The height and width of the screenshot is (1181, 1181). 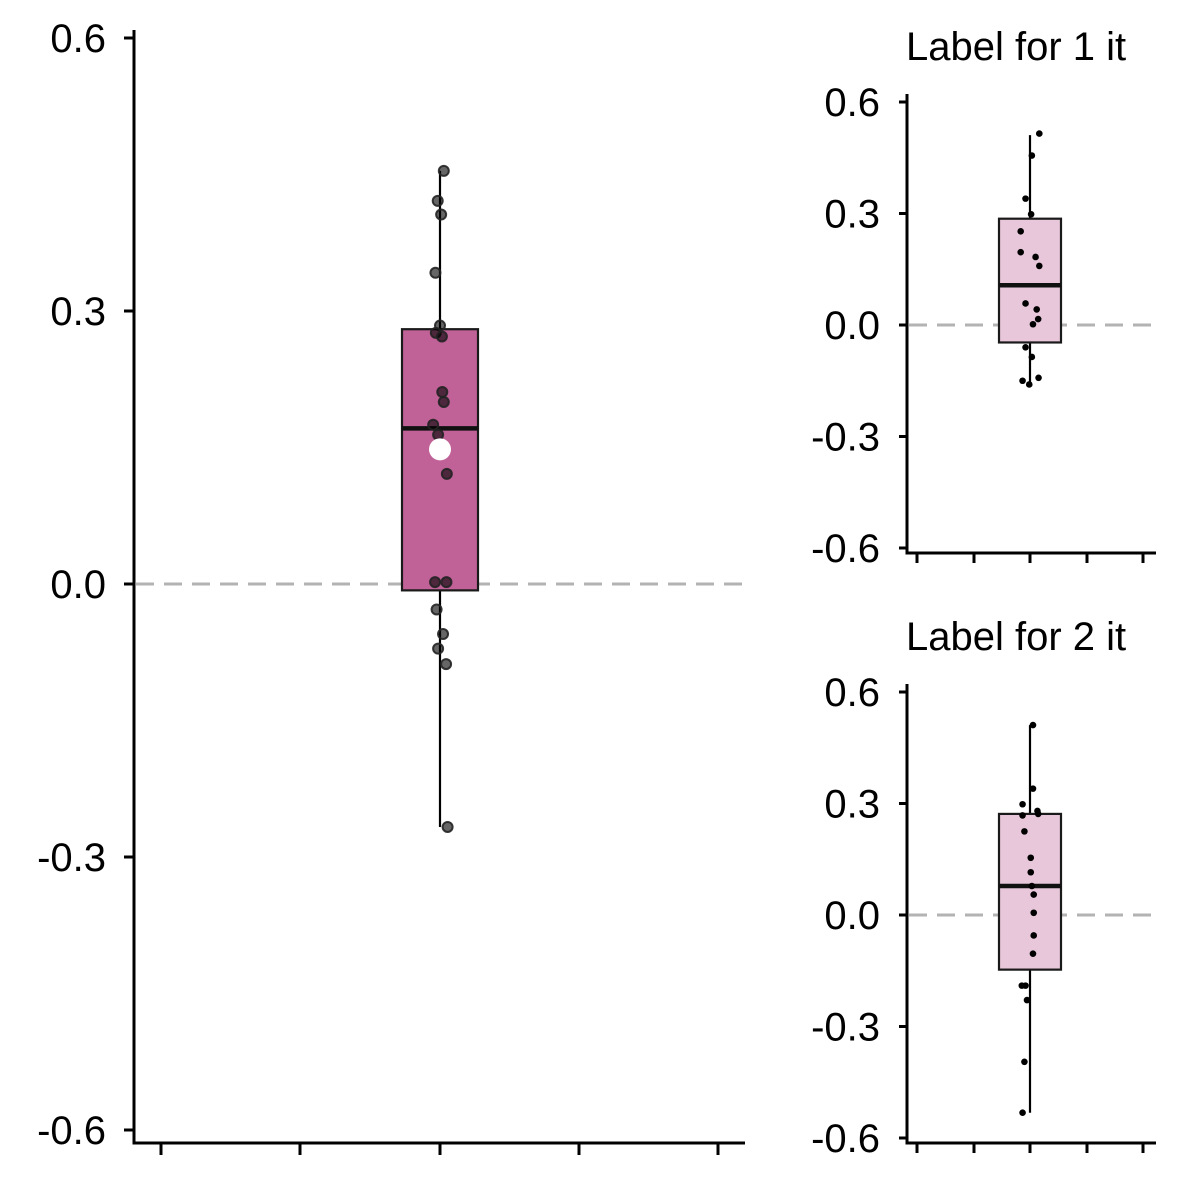 I want to click on mean-point, so click(x=440, y=449).